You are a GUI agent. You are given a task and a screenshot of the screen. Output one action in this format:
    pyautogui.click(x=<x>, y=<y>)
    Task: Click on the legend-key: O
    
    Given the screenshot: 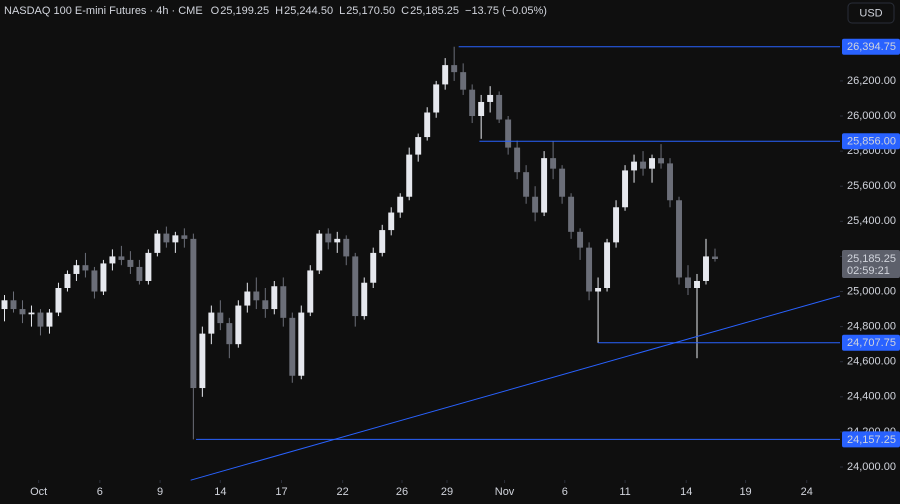 What is the action you would take?
    pyautogui.click(x=215, y=11)
    